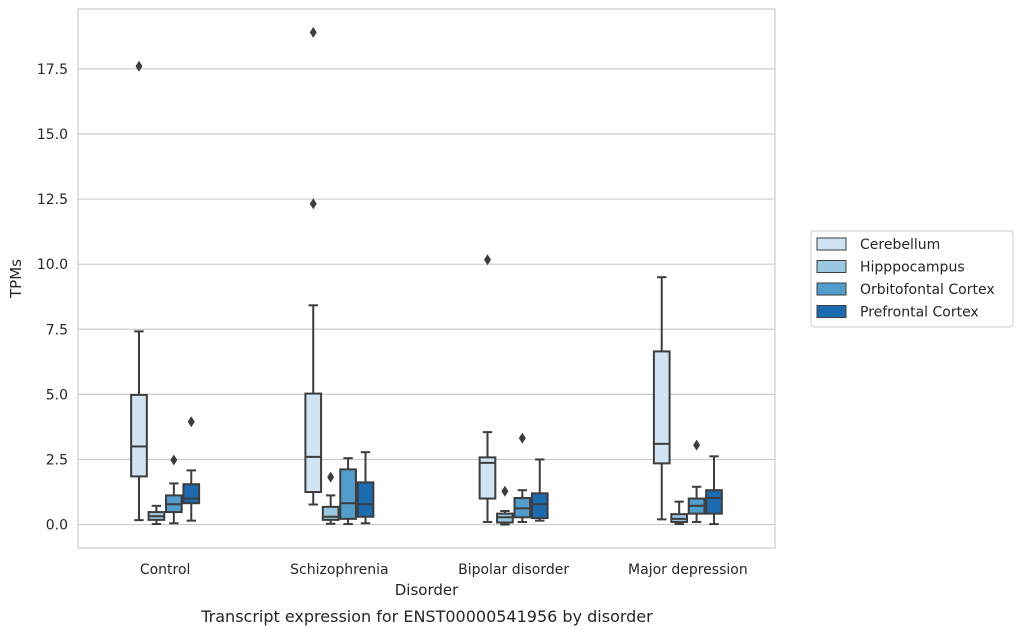  I want to click on legend-label: Prefrontal Cortex, so click(919, 313).